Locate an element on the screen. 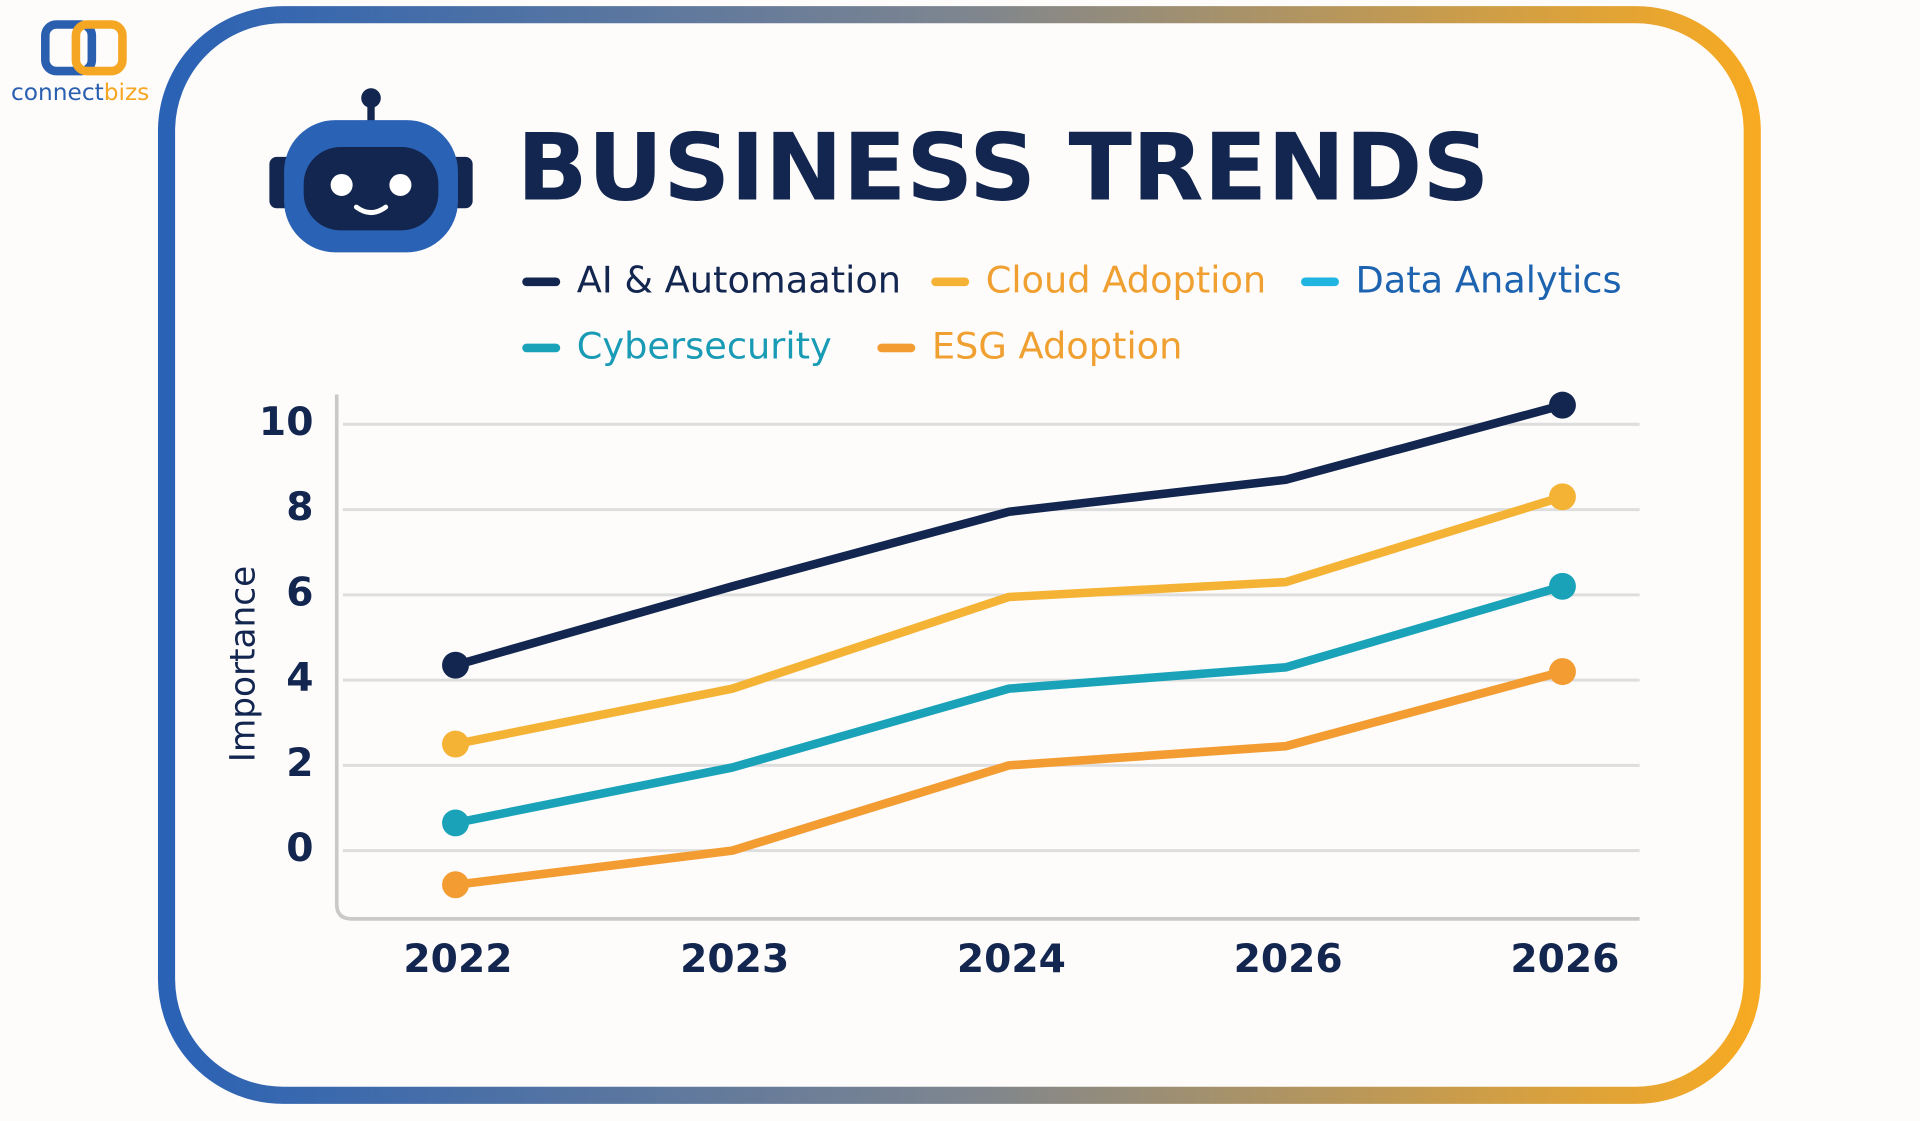  legend-label: Data Analytics is located at coordinates (1489, 279).